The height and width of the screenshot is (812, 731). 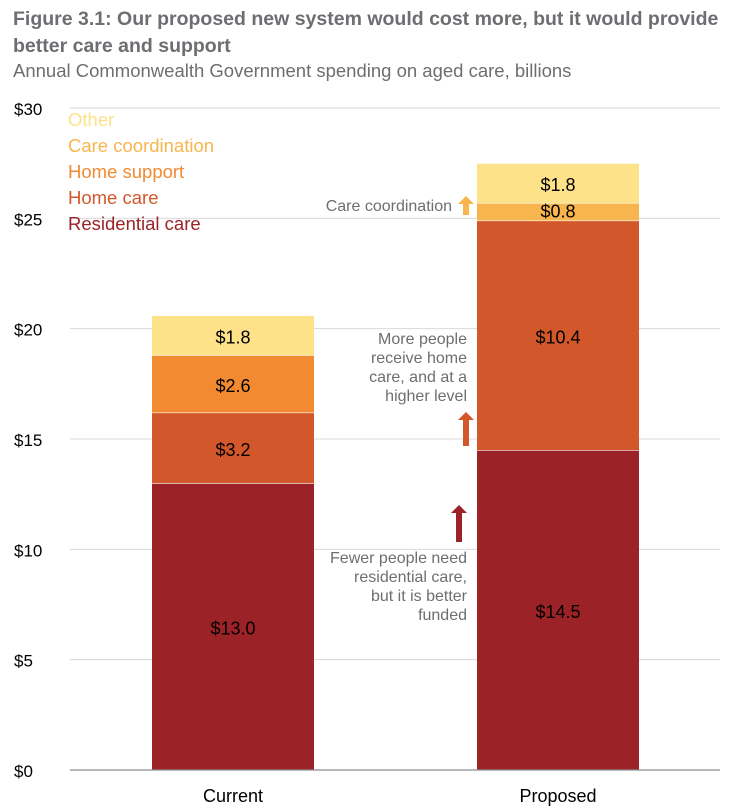 What do you see at coordinates (426, 396) in the screenshot?
I see `annotation-line: higher level` at bounding box center [426, 396].